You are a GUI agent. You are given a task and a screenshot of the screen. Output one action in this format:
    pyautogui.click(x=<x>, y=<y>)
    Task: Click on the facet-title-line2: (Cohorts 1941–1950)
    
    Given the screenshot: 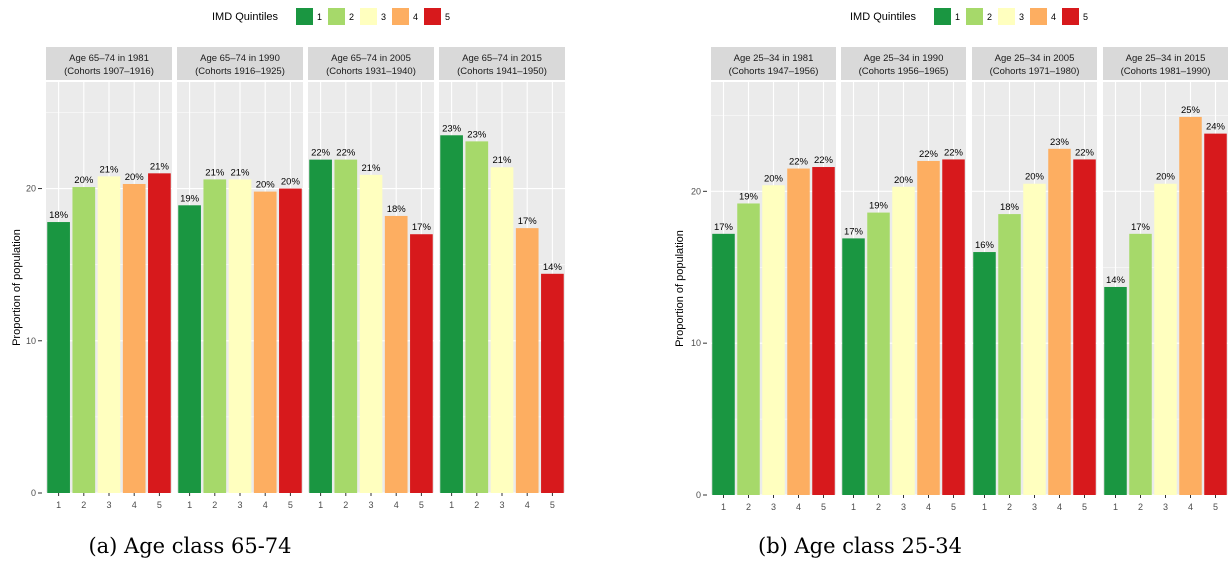 What is the action you would take?
    pyautogui.click(x=502, y=71)
    